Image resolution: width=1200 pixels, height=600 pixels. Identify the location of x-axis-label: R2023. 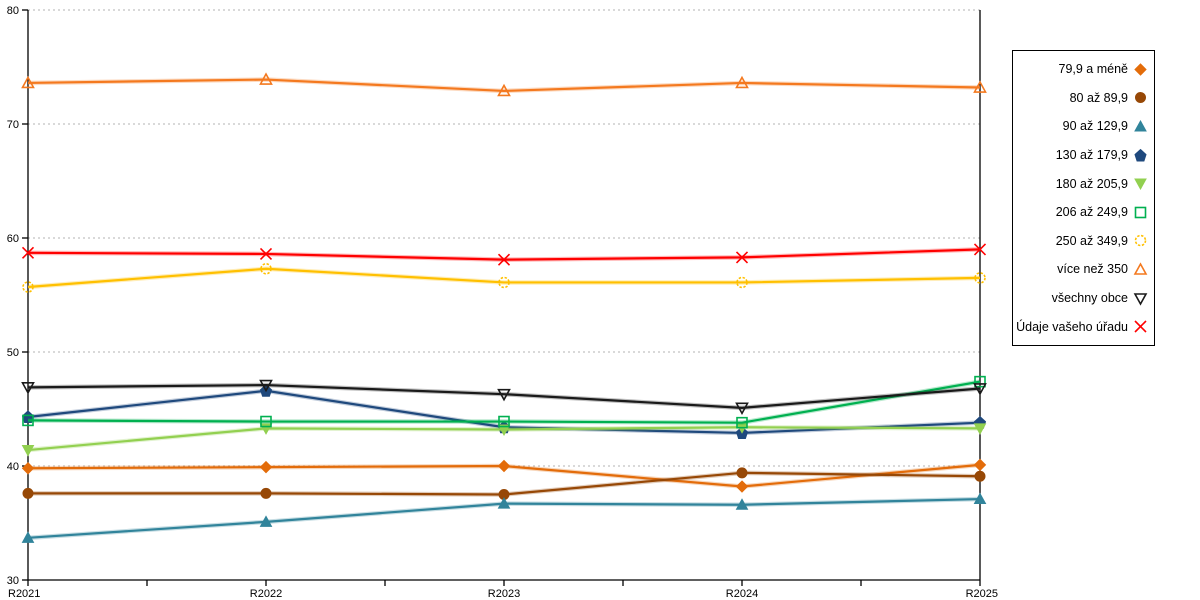
(504, 594).